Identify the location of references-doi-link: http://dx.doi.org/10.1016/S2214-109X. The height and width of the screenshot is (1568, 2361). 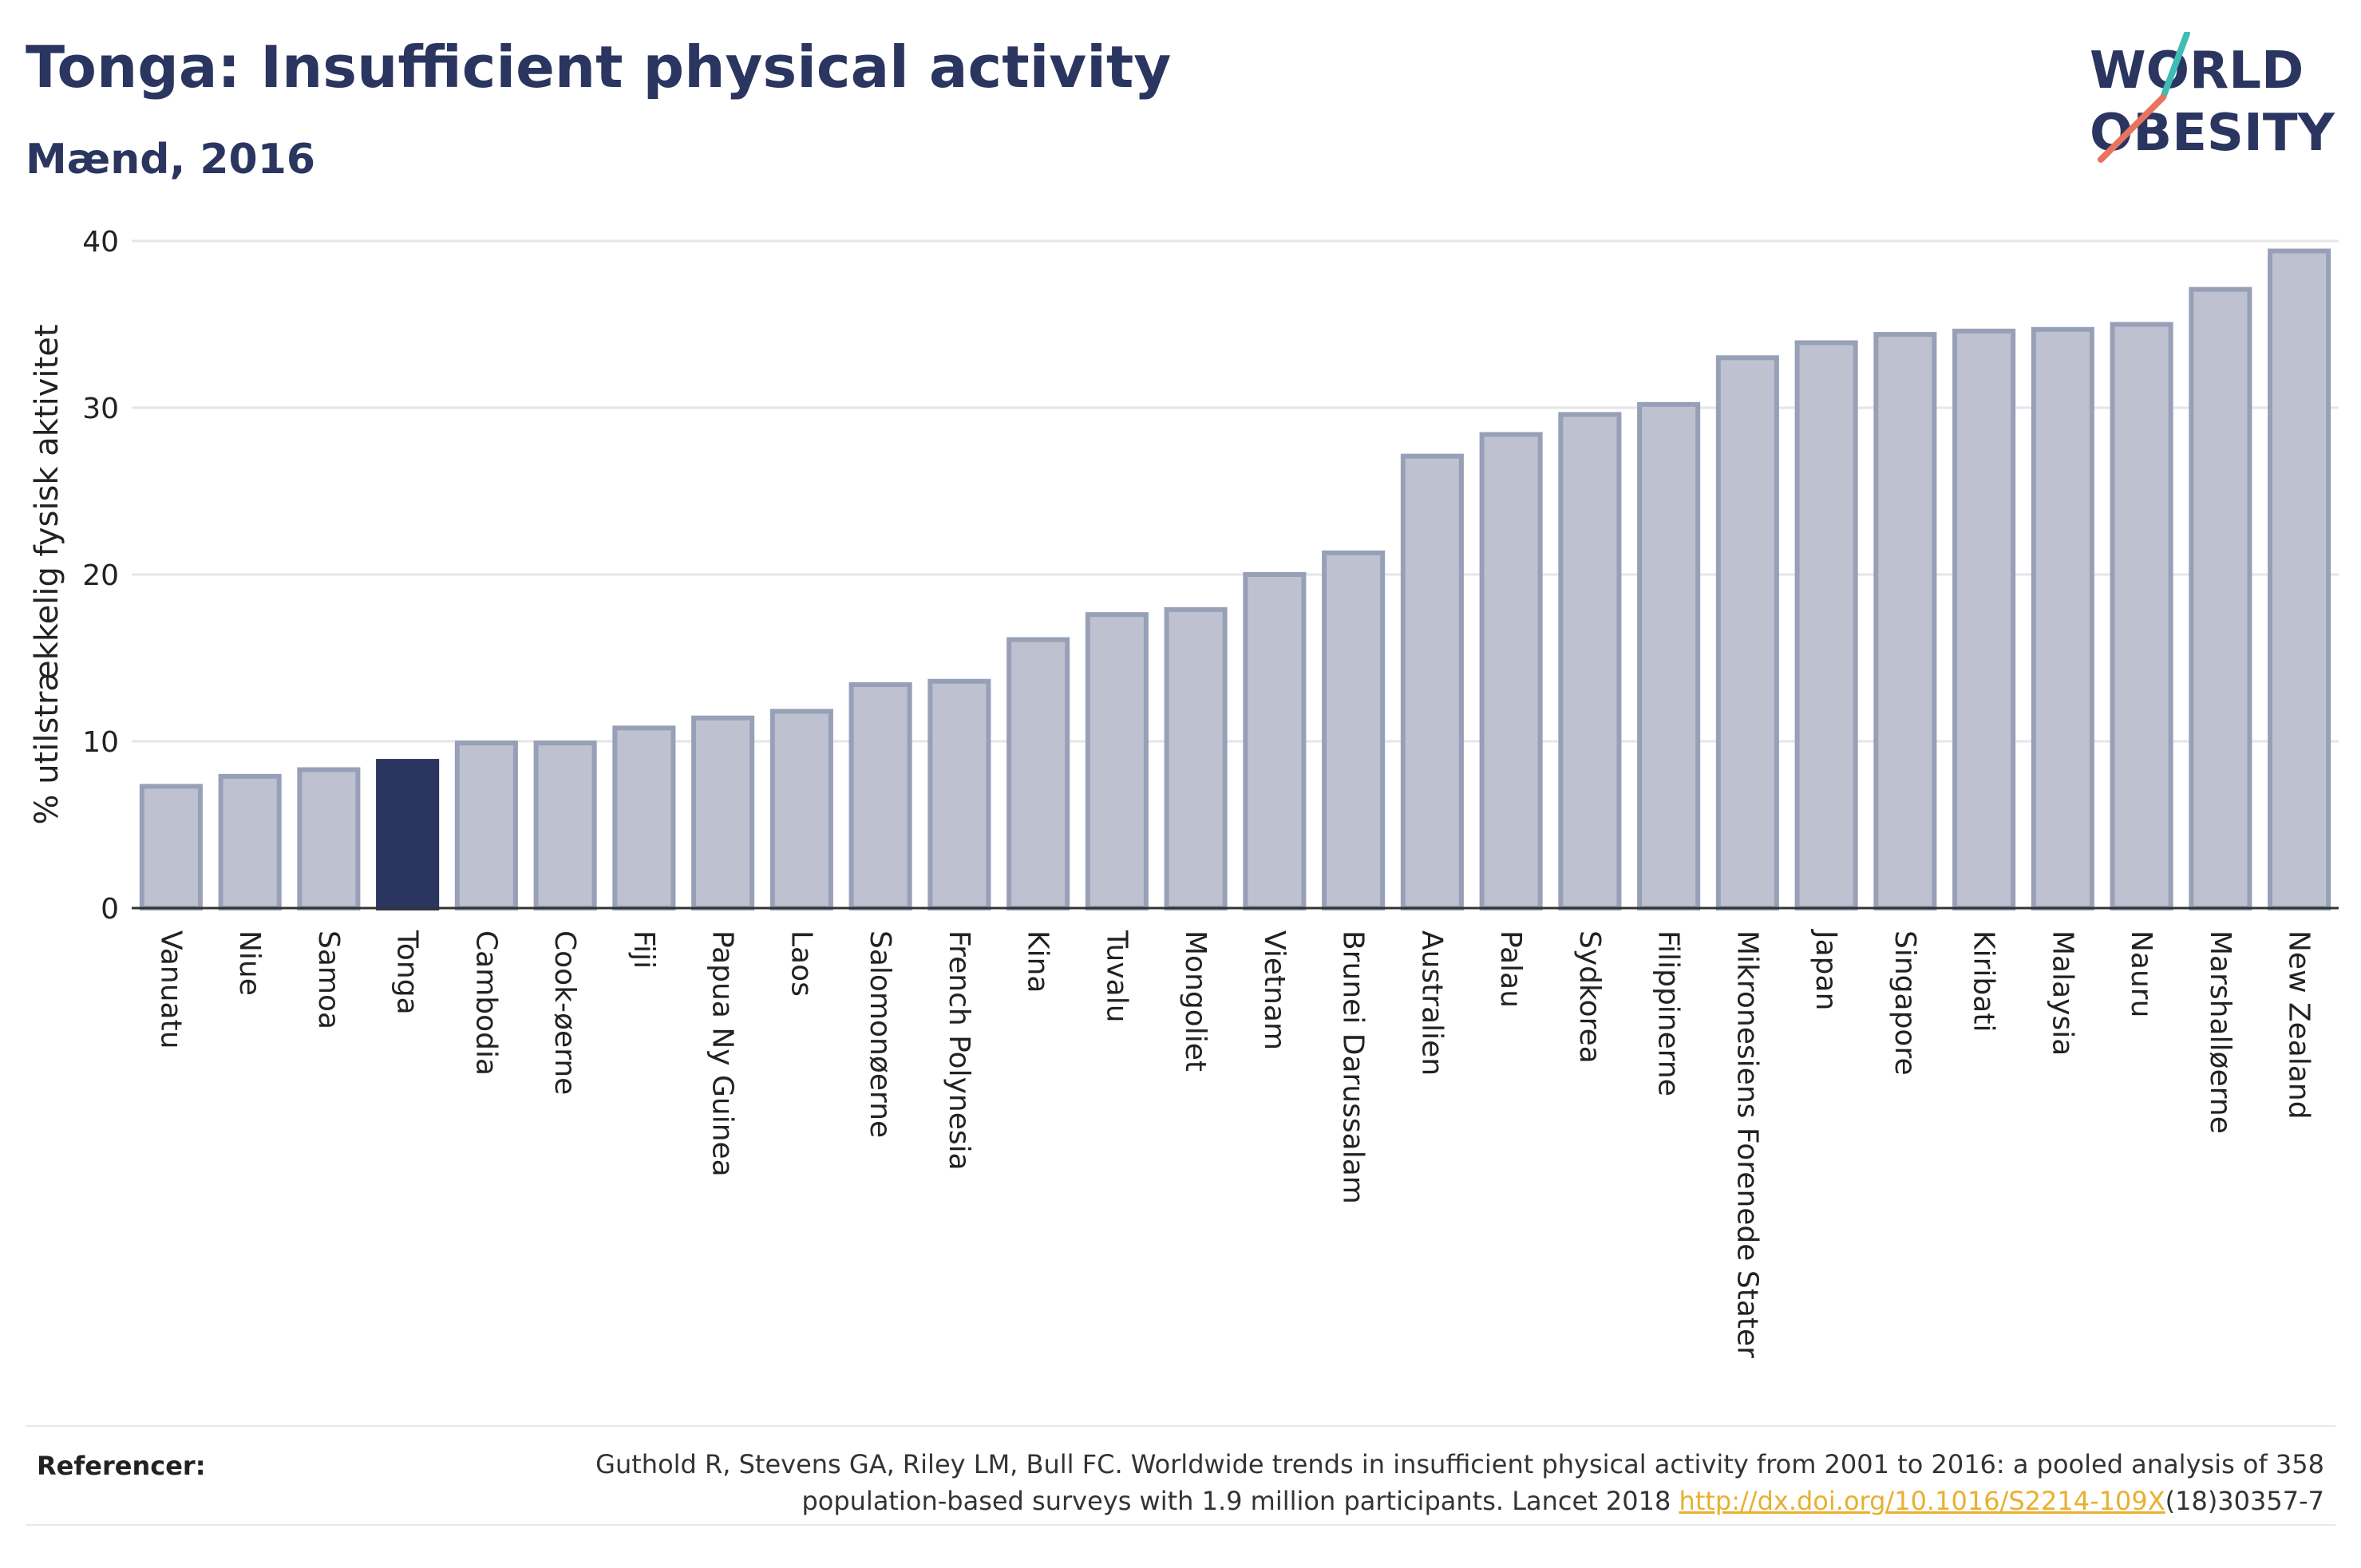
(1922, 1501).